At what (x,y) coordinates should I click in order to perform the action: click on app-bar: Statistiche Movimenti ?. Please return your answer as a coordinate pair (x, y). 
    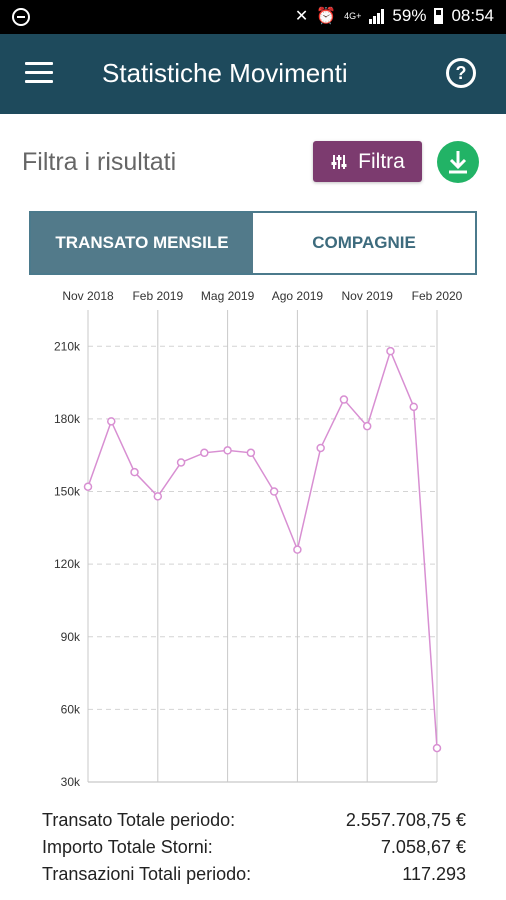
    Looking at the image, I should click on (253, 74).